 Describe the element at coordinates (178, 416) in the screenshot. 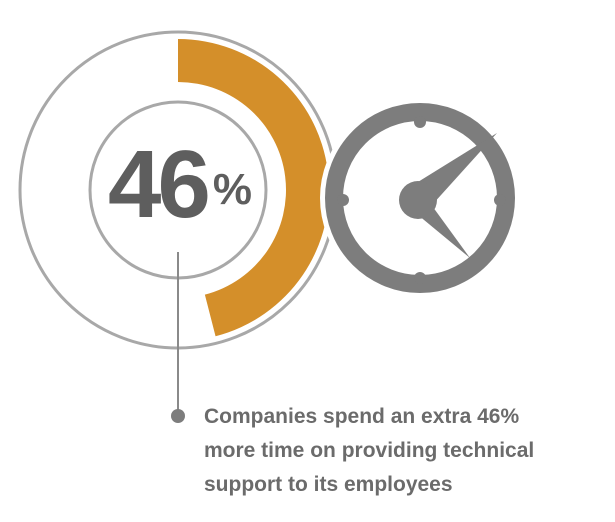

I see `leader-dot` at that location.